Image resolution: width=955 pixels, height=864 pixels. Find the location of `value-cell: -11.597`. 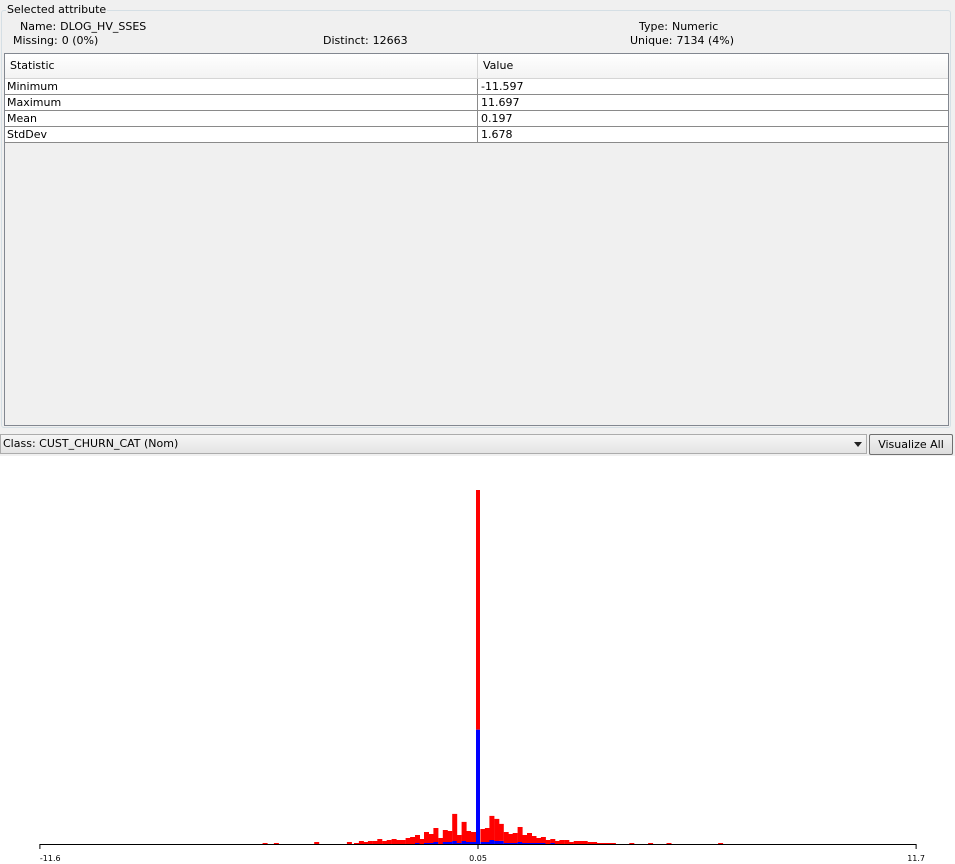

value-cell: -11.597 is located at coordinates (712, 86).